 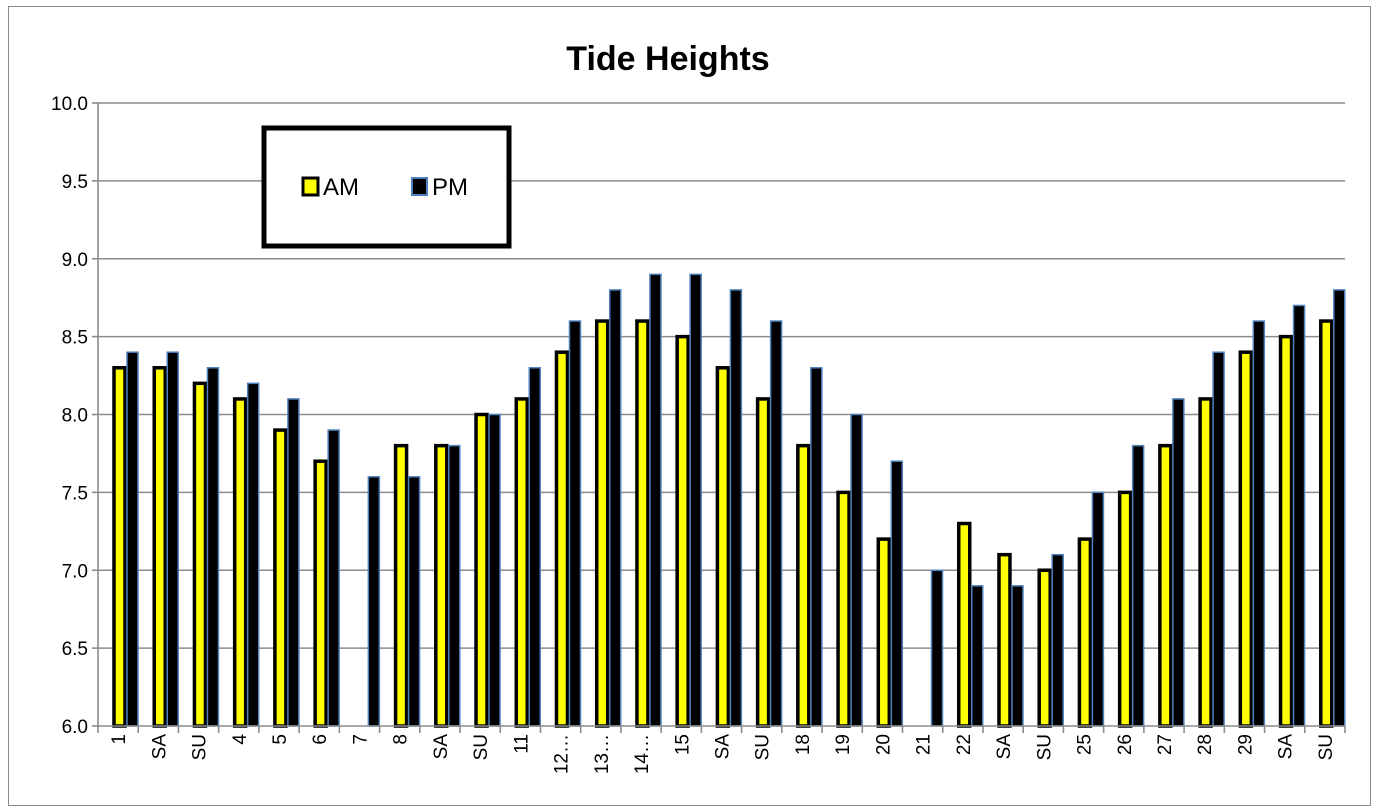 What do you see at coordinates (240, 739) in the screenshot?
I see `x-tick-label: 4` at bounding box center [240, 739].